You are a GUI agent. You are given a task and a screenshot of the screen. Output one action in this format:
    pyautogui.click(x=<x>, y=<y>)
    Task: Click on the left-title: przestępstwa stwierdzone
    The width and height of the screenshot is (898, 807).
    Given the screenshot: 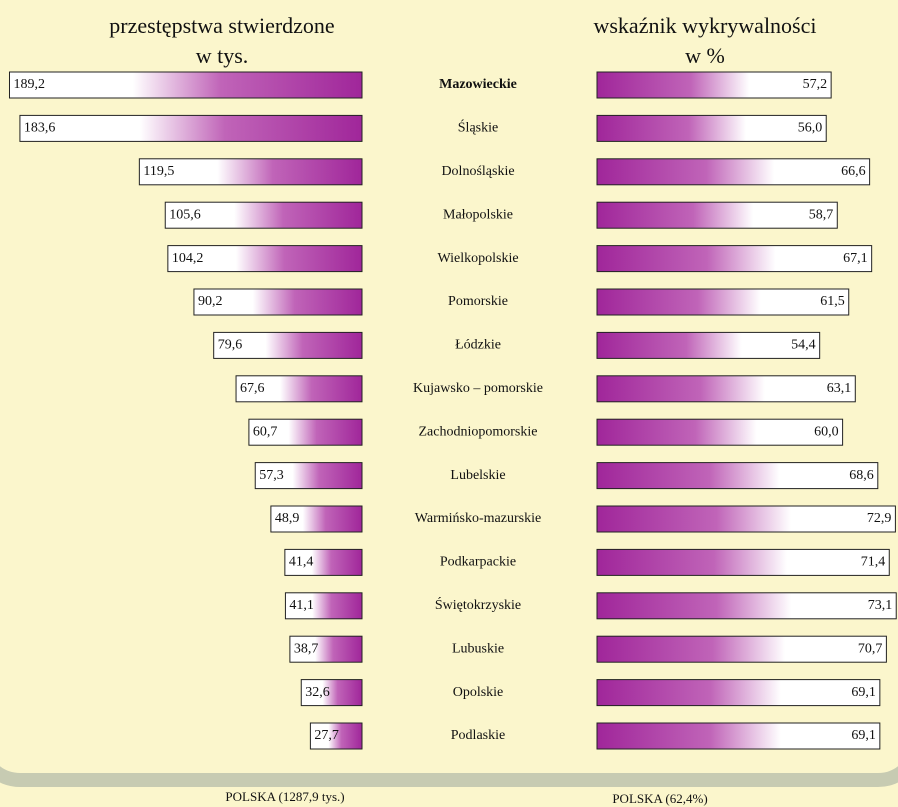 What is the action you would take?
    pyautogui.click(x=221, y=25)
    